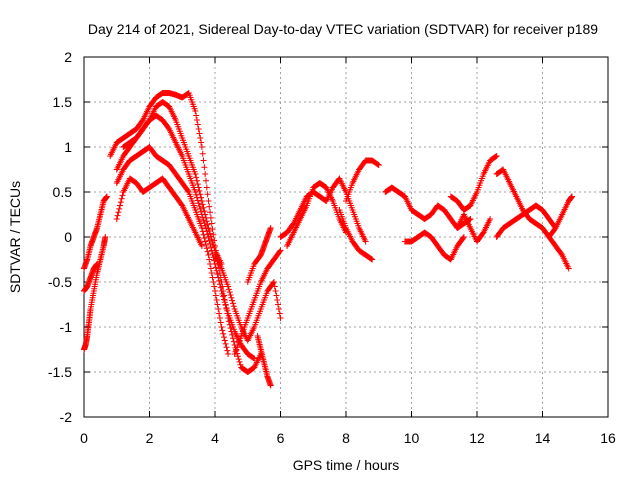 This screenshot has width=640, height=485. What do you see at coordinates (63, 102) in the screenshot?
I see `y-tick-label: 1.5` at bounding box center [63, 102].